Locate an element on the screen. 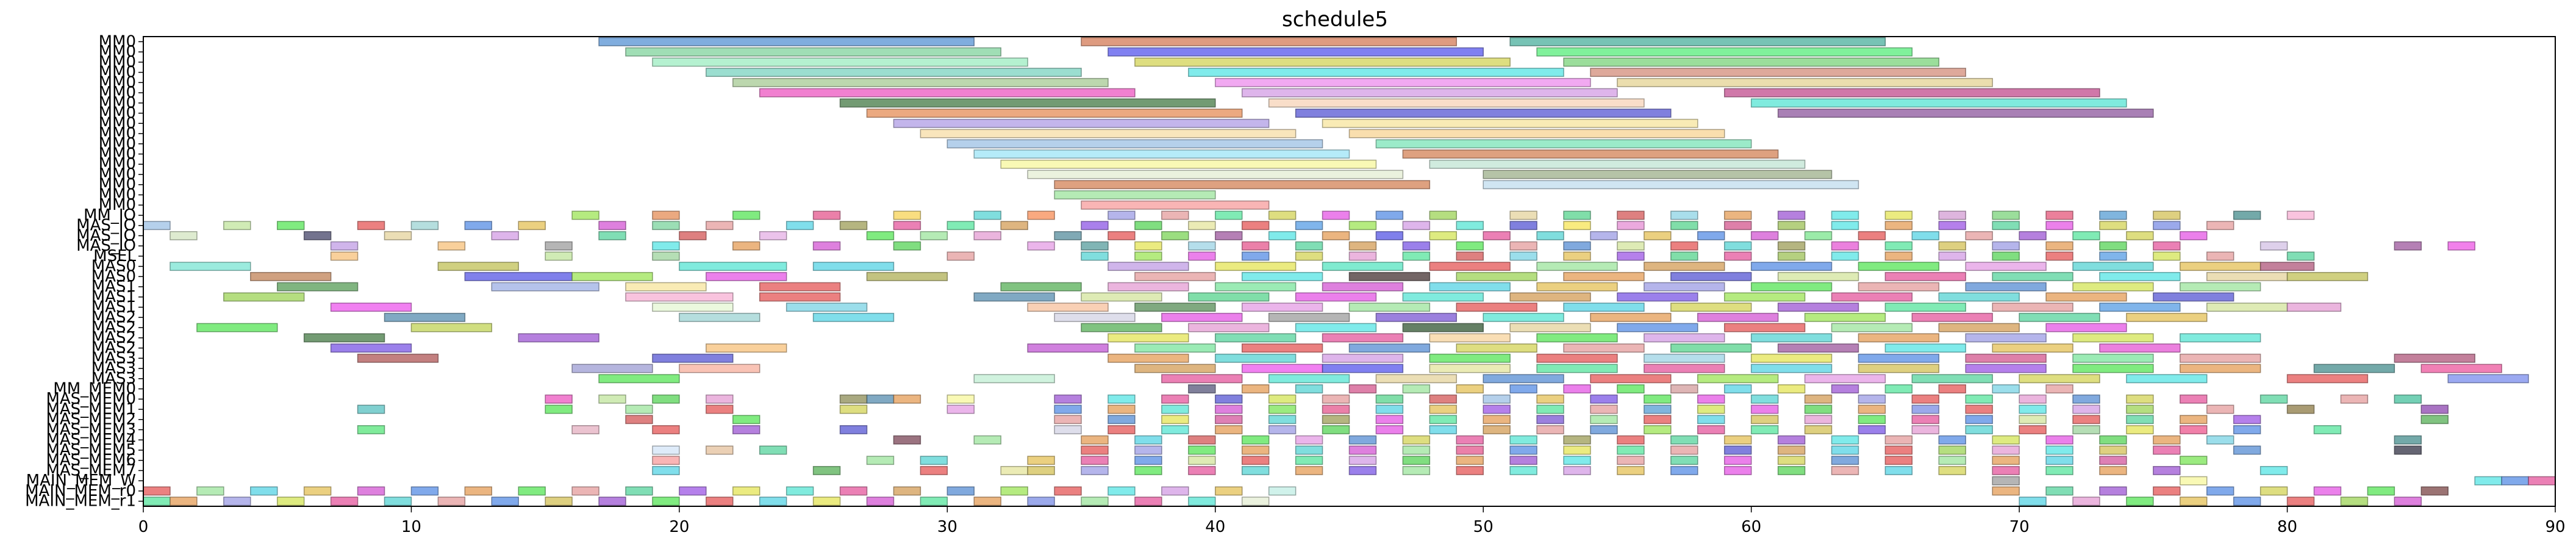 This screenshot has width=2576, height=549. y-tick-label: MAIN_MEM_r1 is located at coordinates (80, 501).